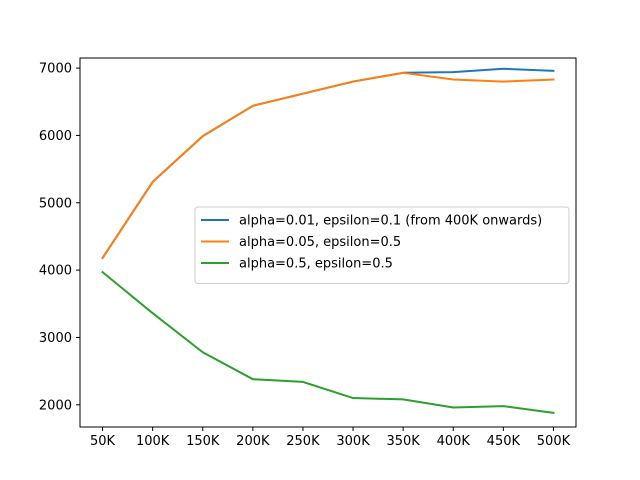 This screenshot has width=640, height=480. What do you see at coordinates (554, 441) in the screenshot?
I see `x-tick-label: 500K` at bounding box center [554, 441].